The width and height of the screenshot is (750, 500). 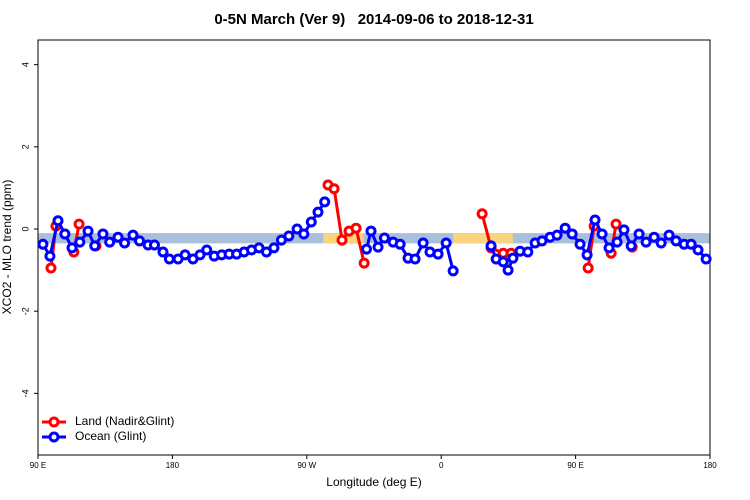 I want to click on y-tick-label: 4, so click(x=25, y=64).